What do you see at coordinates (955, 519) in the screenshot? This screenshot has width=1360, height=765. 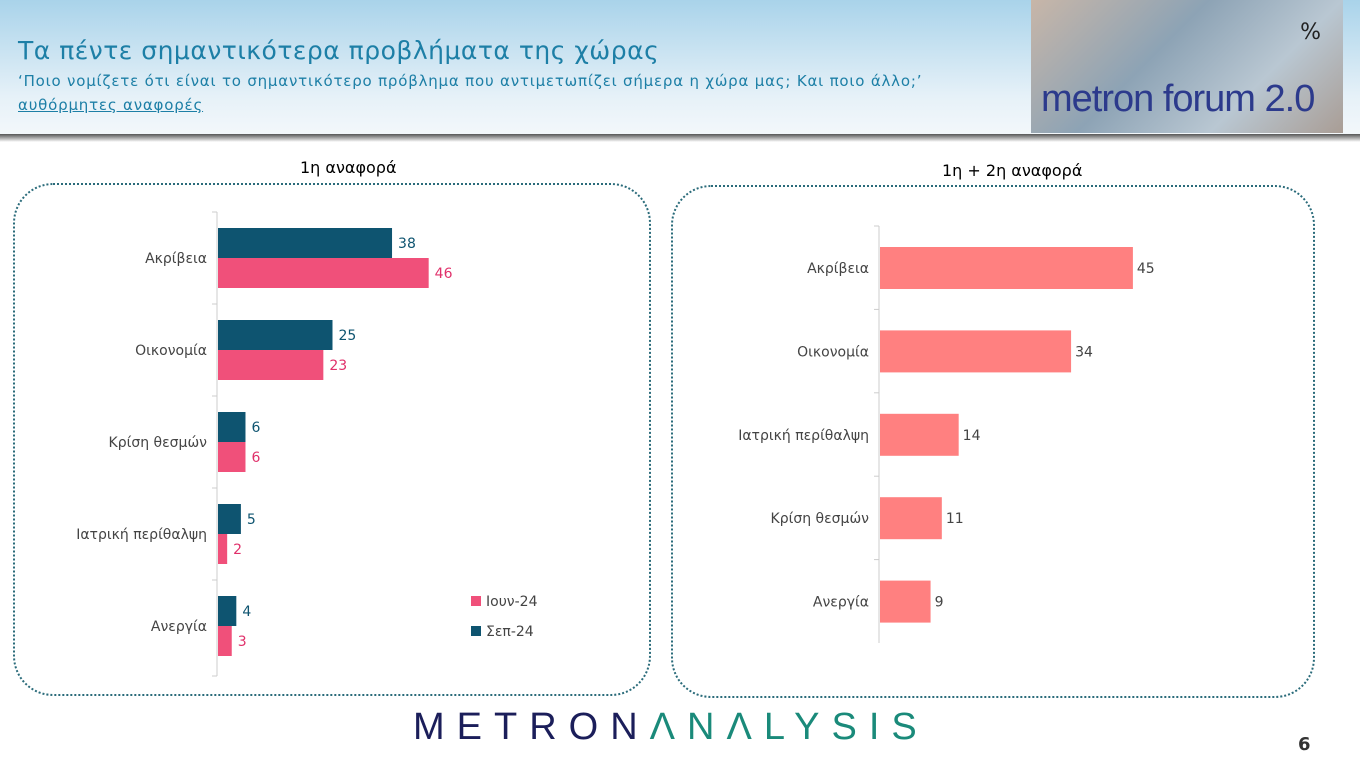 I see `data-label: 11` at bounding box center [955, 519].